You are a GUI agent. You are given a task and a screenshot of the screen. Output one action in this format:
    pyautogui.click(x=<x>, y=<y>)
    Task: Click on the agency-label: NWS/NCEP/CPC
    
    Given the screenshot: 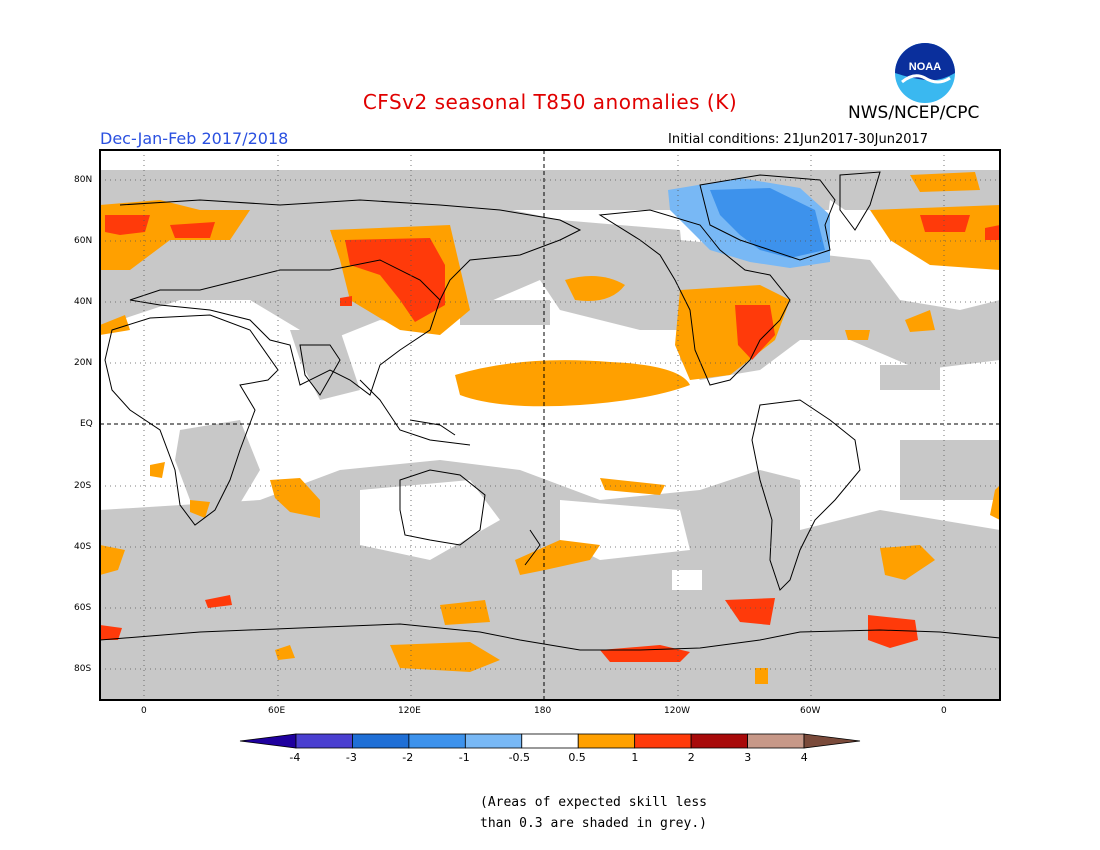 What is the action you would take?
    pyautogui.click(x=914, y=113)
    